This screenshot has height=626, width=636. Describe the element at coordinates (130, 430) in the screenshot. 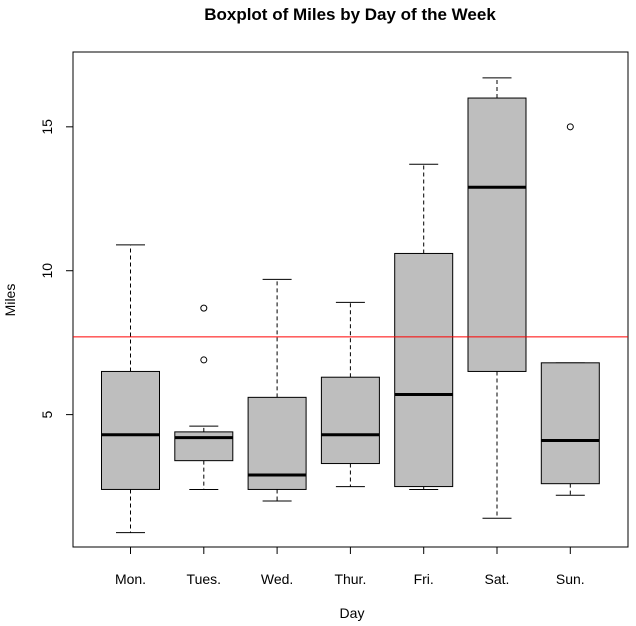

I see `box-mon` at that location.